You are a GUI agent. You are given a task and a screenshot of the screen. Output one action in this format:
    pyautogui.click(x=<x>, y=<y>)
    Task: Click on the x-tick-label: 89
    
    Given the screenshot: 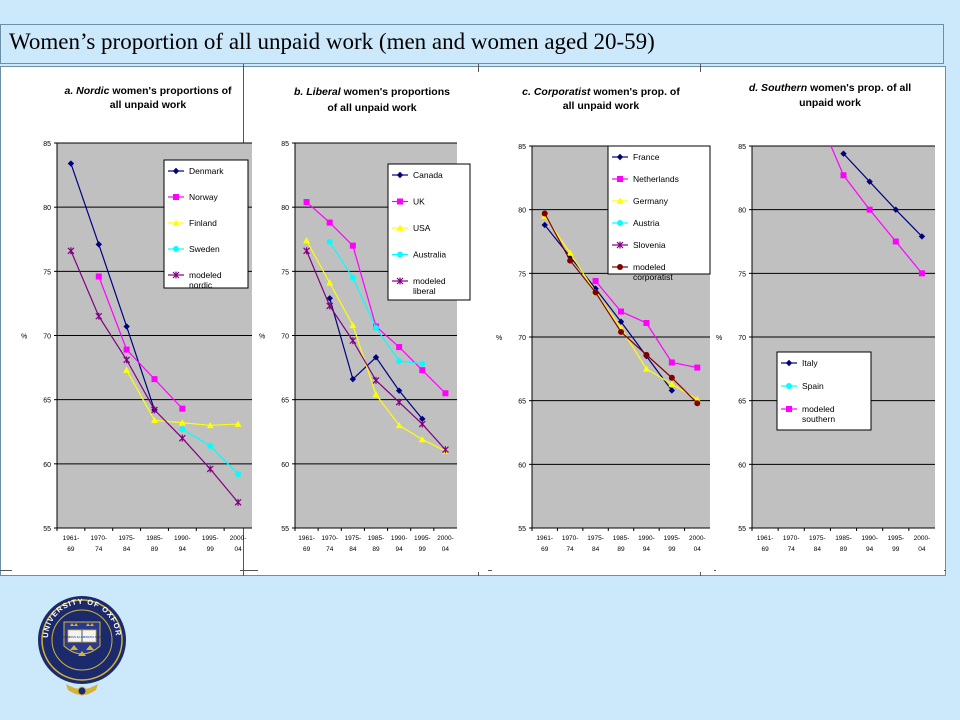 What is the action you would take?
    pyautogui.click(x=155, y=549)
    